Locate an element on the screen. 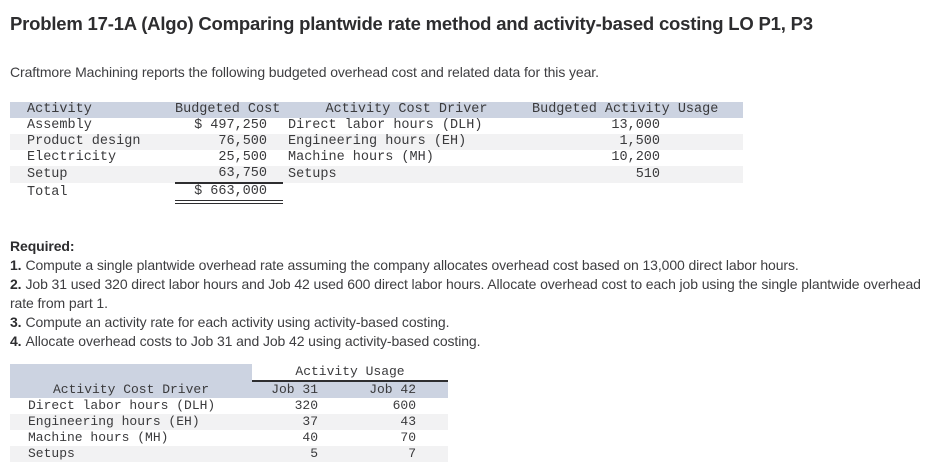 This screenshot has height=469, width=944. activity-usage-group-header: Activity Usage is located at coordinates (350, 373).